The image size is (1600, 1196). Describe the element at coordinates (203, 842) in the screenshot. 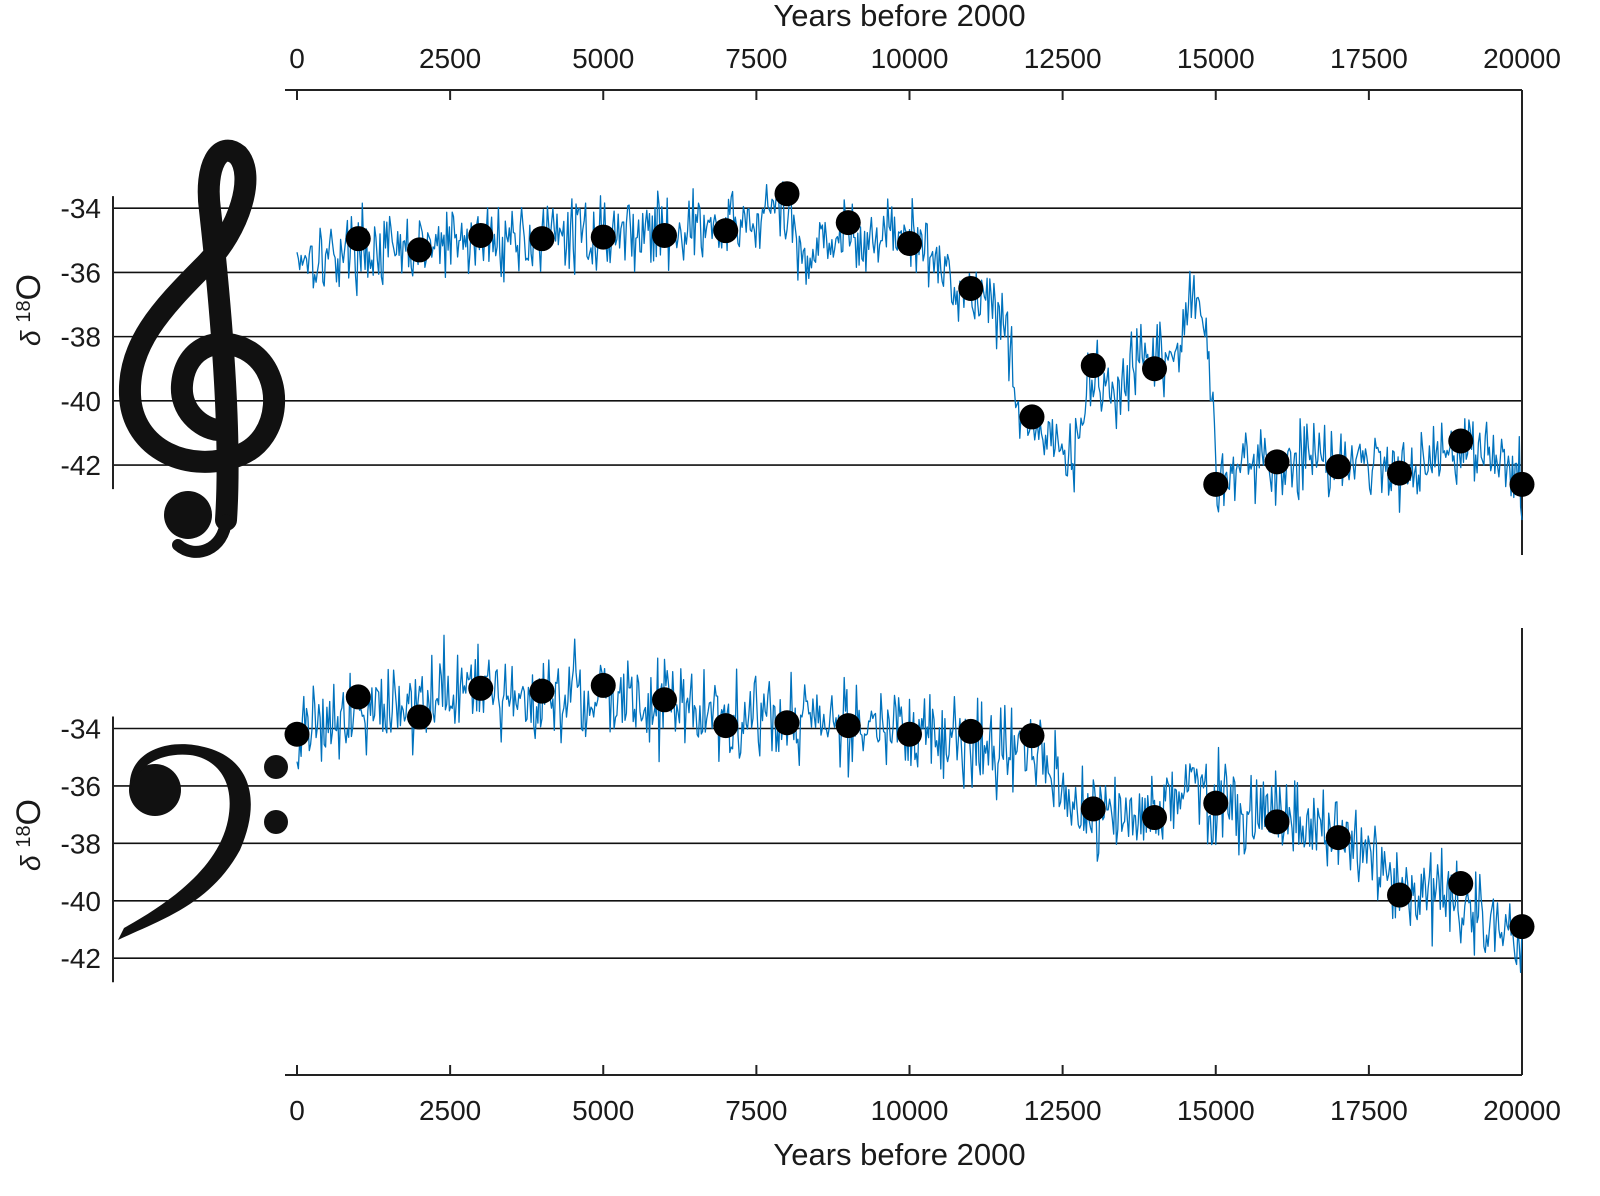

I see `bass-clef-icon` at that location.